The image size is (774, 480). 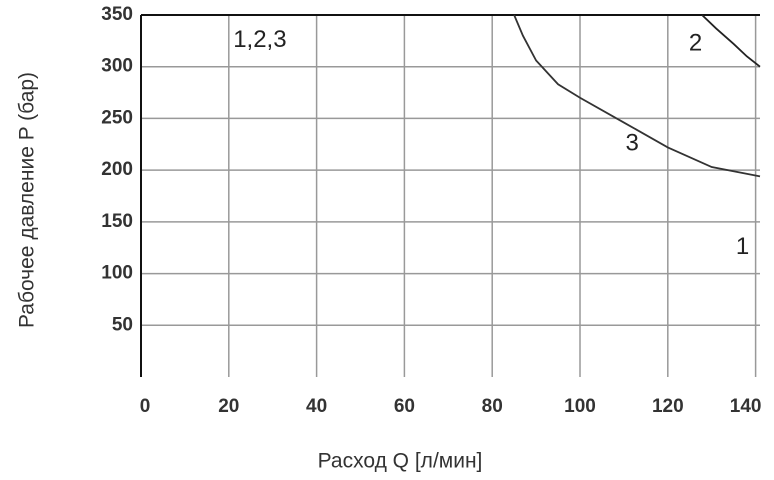 What do you see at coordinates (117, 221) in the screenshot?
I see `y-tick-label: 150` at bounding box center [117, 221].